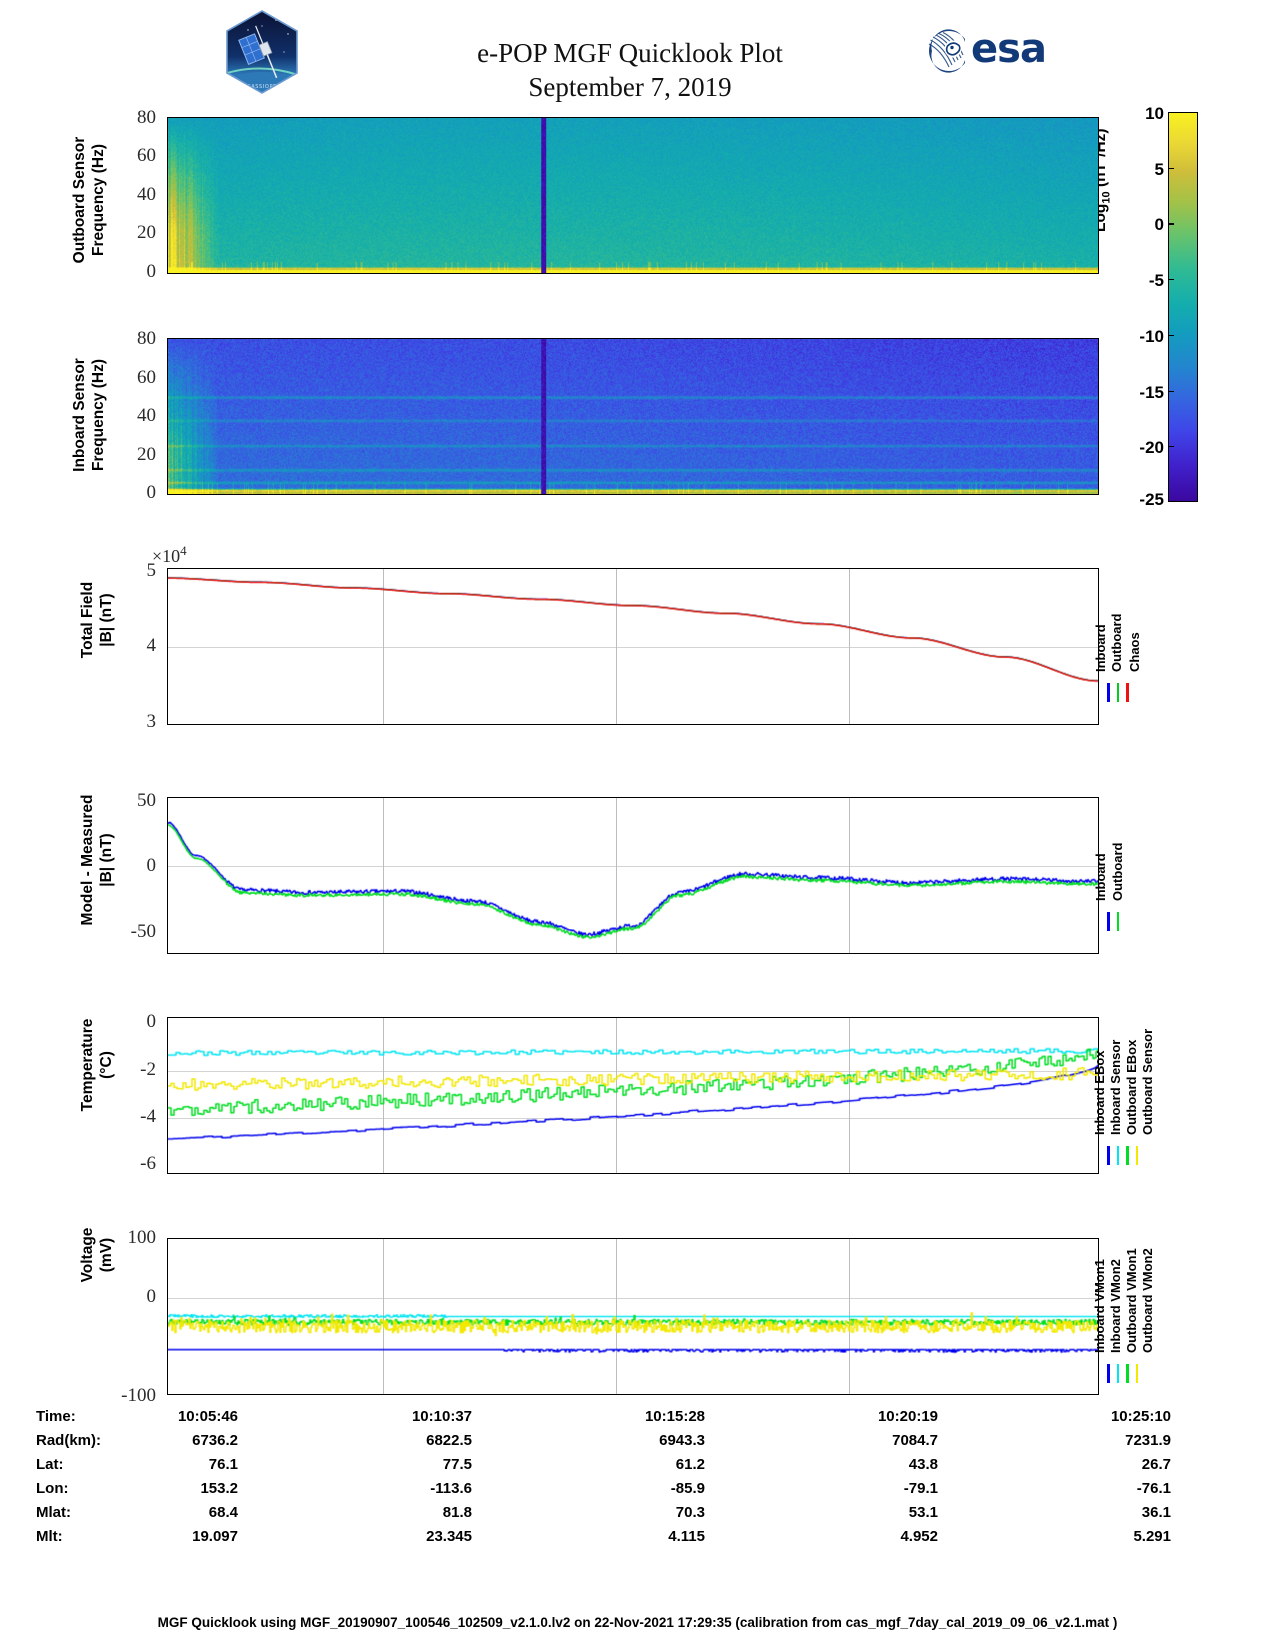 Image resolution: width=1275 pixels, height=1650 pixels. What do you see at coordinates (920, 1488) in the screenshot?
I see `table-cell: -79.1` at bounding box center [920, 1488].